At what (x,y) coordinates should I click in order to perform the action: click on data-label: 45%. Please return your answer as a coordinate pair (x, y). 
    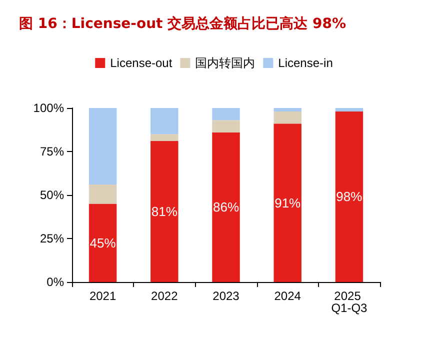
    Looking at the image, I should click on (103, 242).